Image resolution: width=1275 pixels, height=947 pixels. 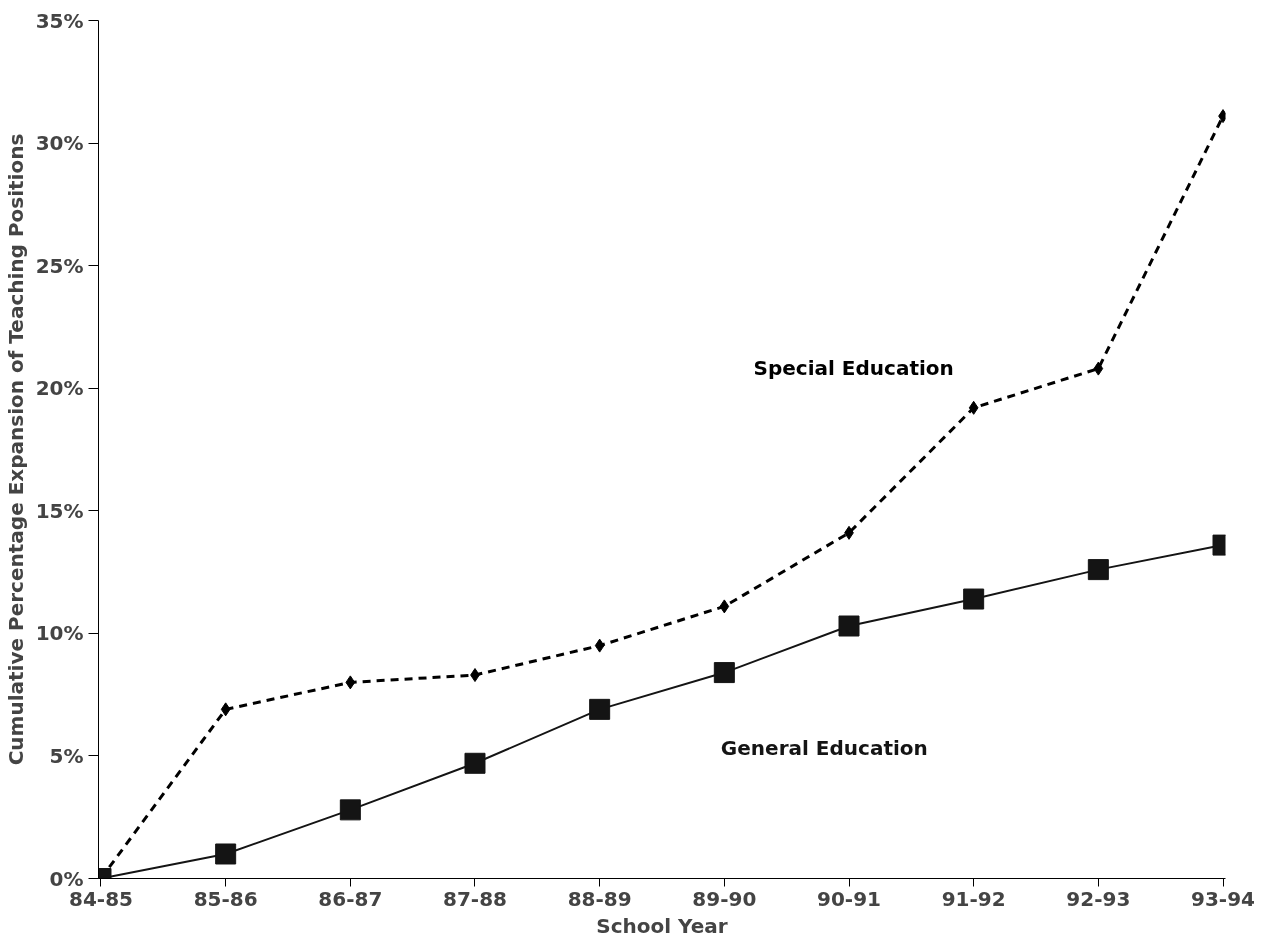 What do you see at coordinates (59, 143) in the screenshot?
I see `y-tick-label: 30%` at bounding box center [59, 143].